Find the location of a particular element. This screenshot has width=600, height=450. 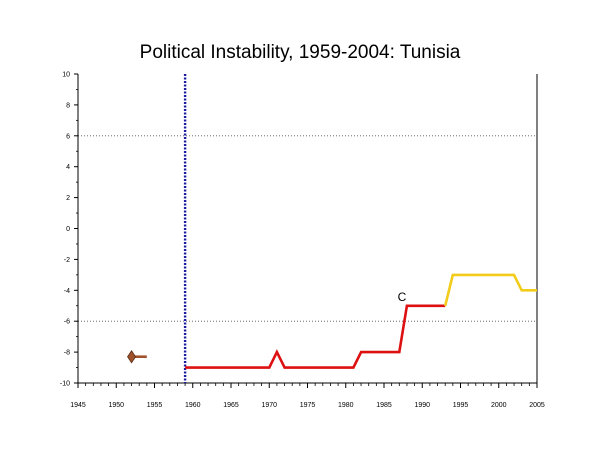

x-tick-label: 2005 is located at coordinates (537, 405).